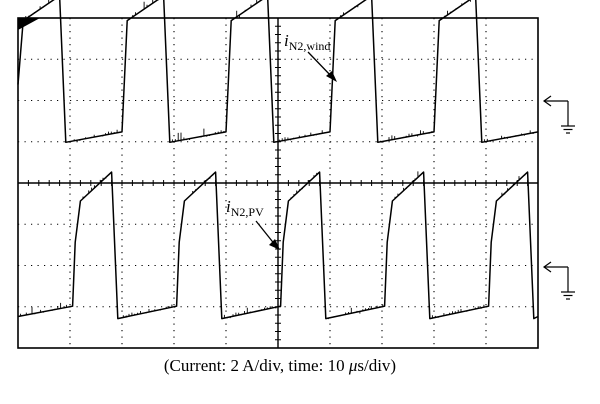 This screenshot has width=600, height=404. Describe the element at coordinates (286, 40) in the screenshot. I see `label-iN2-wind-main: i` at that location.